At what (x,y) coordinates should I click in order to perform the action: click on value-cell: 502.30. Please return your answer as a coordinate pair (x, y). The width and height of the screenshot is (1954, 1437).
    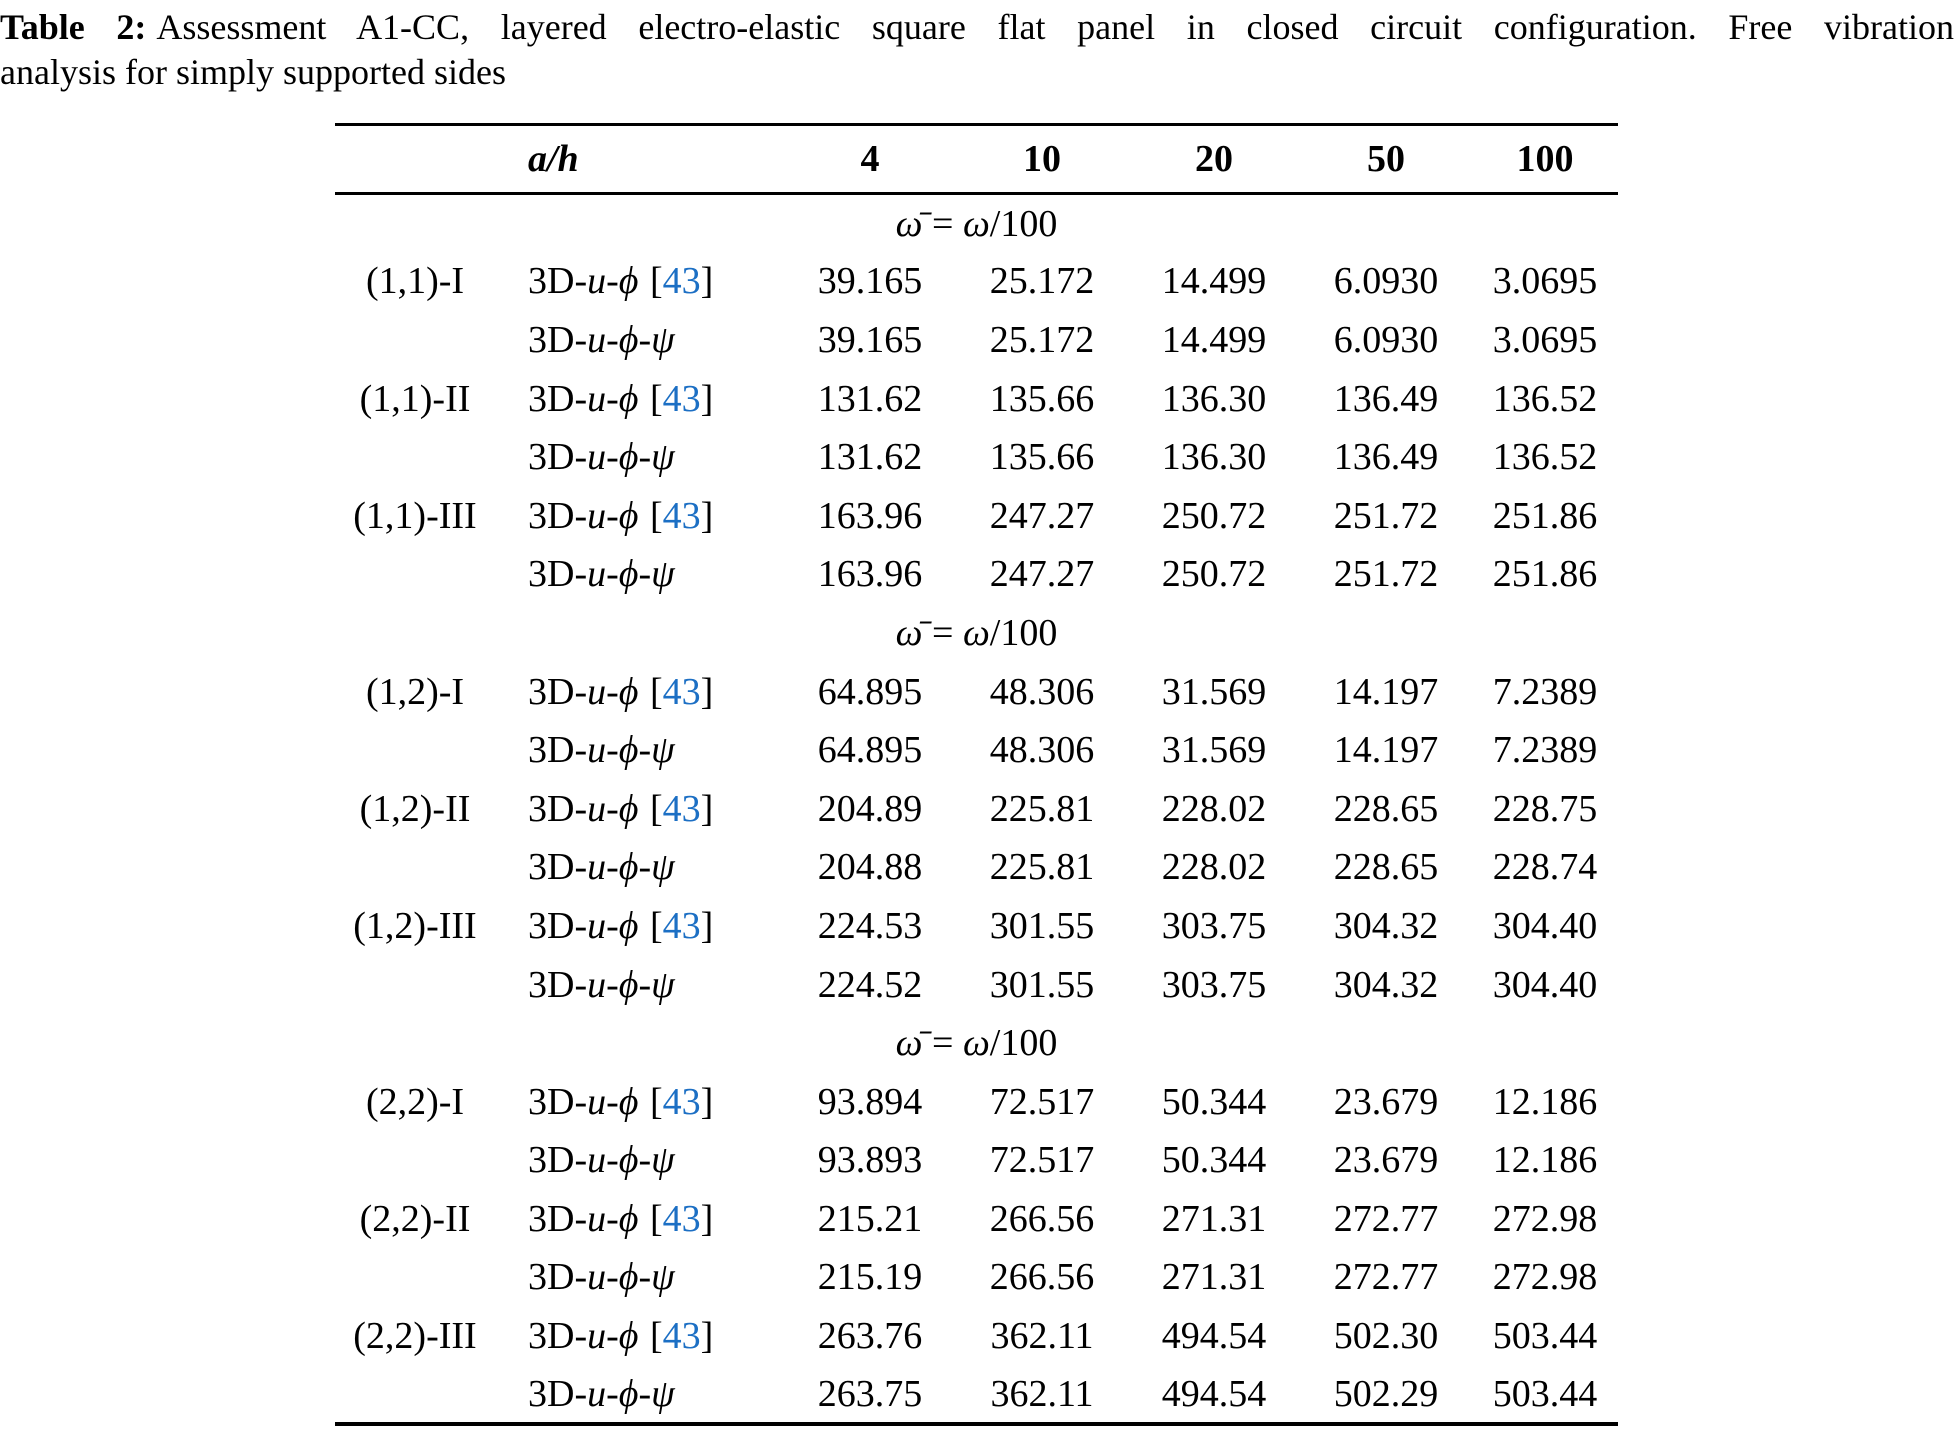
    Looking at the image, I should click on (1386, 1336).